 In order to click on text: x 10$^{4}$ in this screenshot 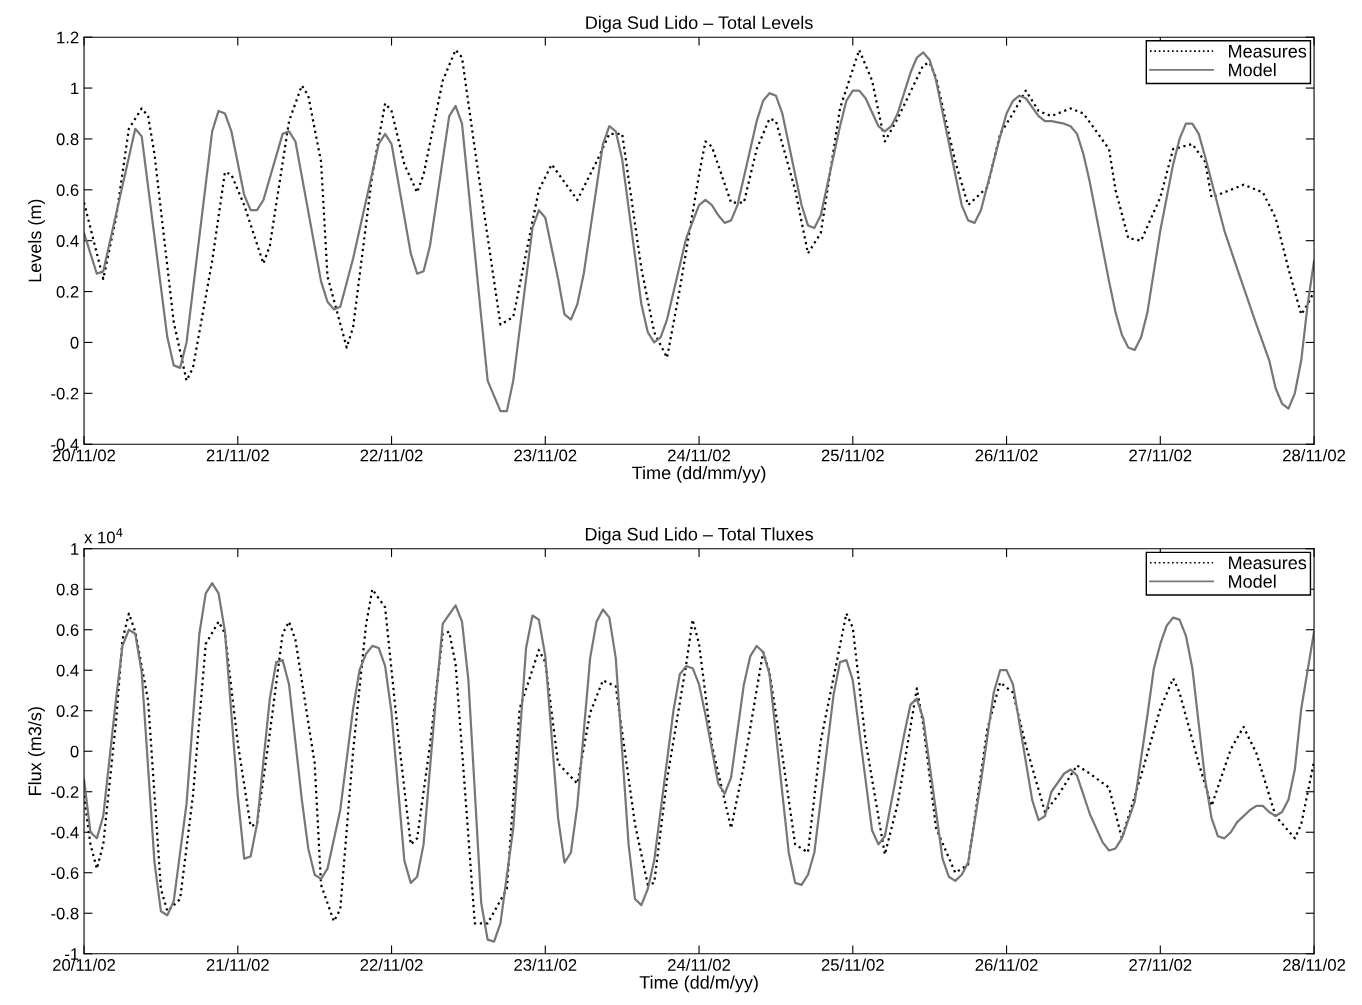, I will do `click(103, 536)`.